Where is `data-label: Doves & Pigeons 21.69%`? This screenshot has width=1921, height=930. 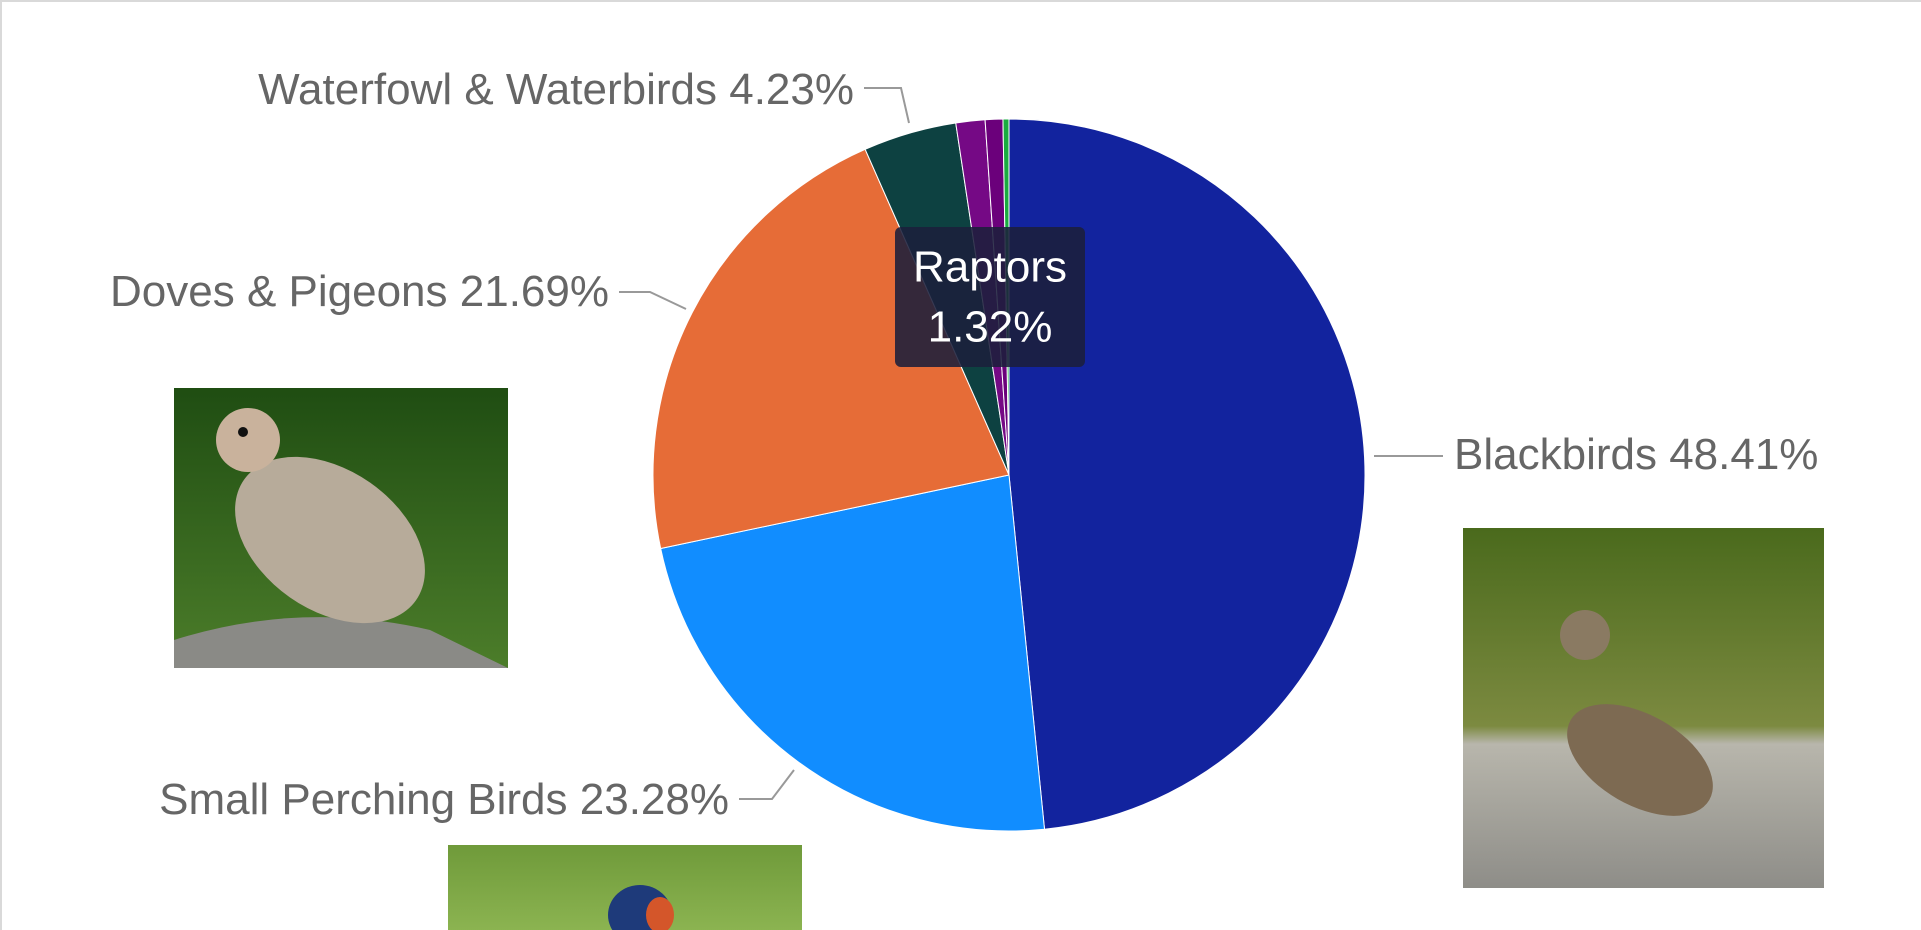 data-label: Doves & Pigeons 21.69% is located at coordinates (359, 291).